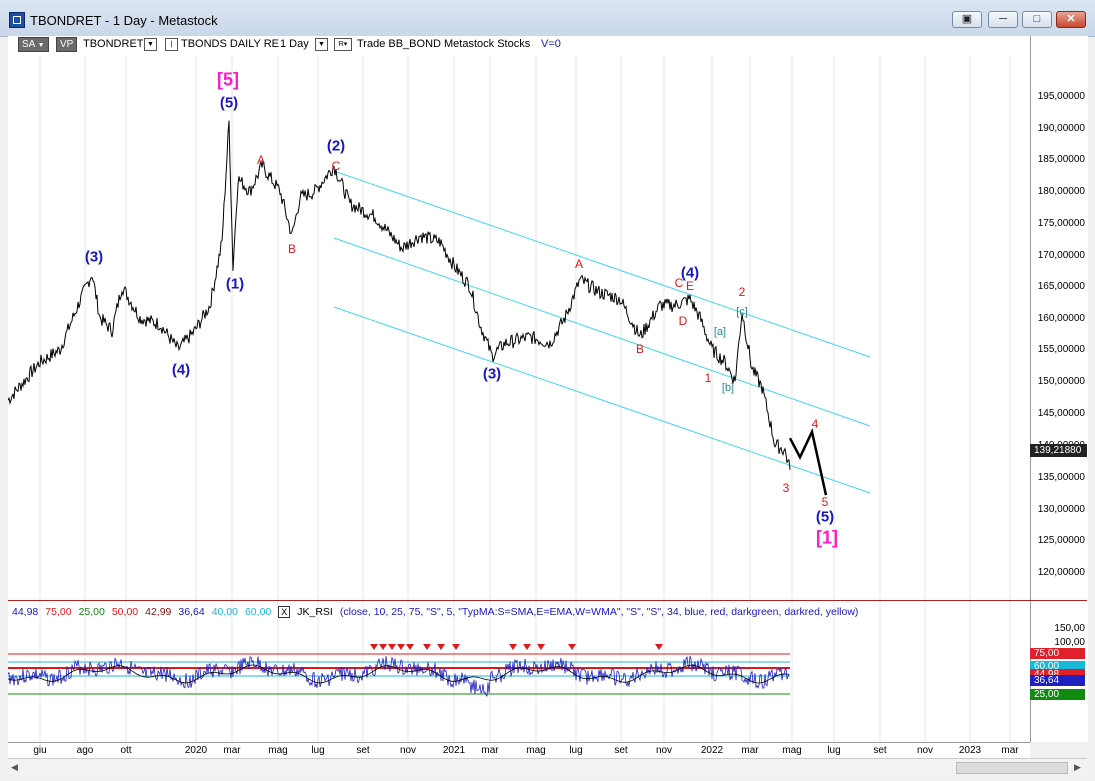  I want to click on security-icon: |, so click(171, 44).